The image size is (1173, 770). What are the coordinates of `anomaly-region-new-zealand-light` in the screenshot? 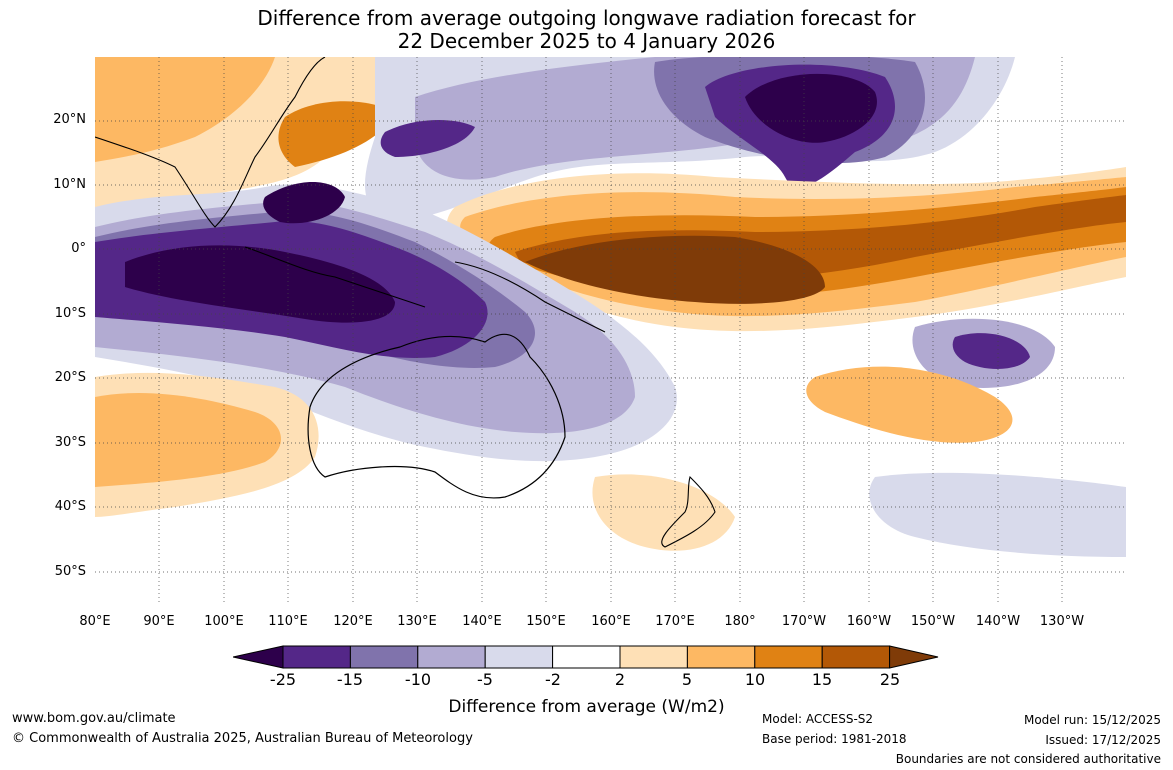 It's located at (663, 512).